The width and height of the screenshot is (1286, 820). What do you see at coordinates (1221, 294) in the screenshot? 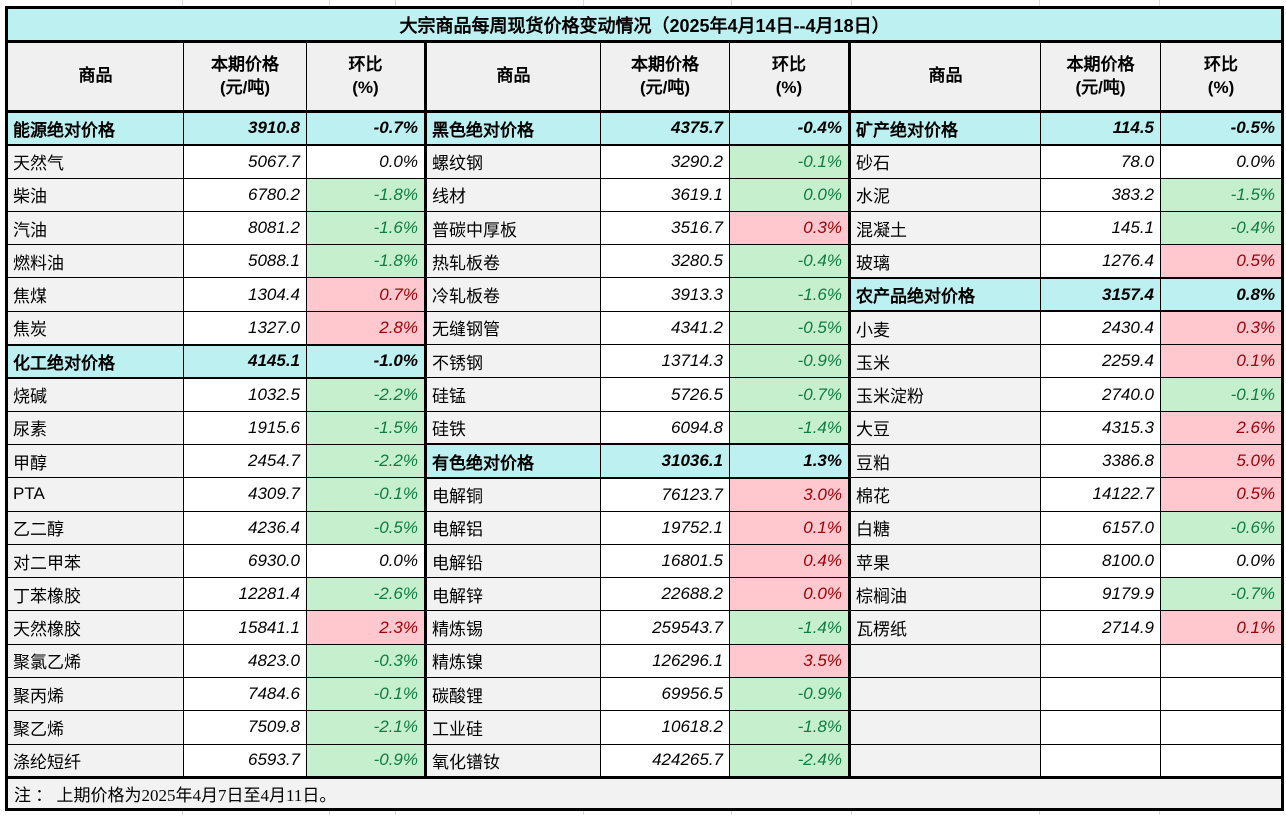
I see `change-cell: 0.8%` at bounding box center [1221, 294].